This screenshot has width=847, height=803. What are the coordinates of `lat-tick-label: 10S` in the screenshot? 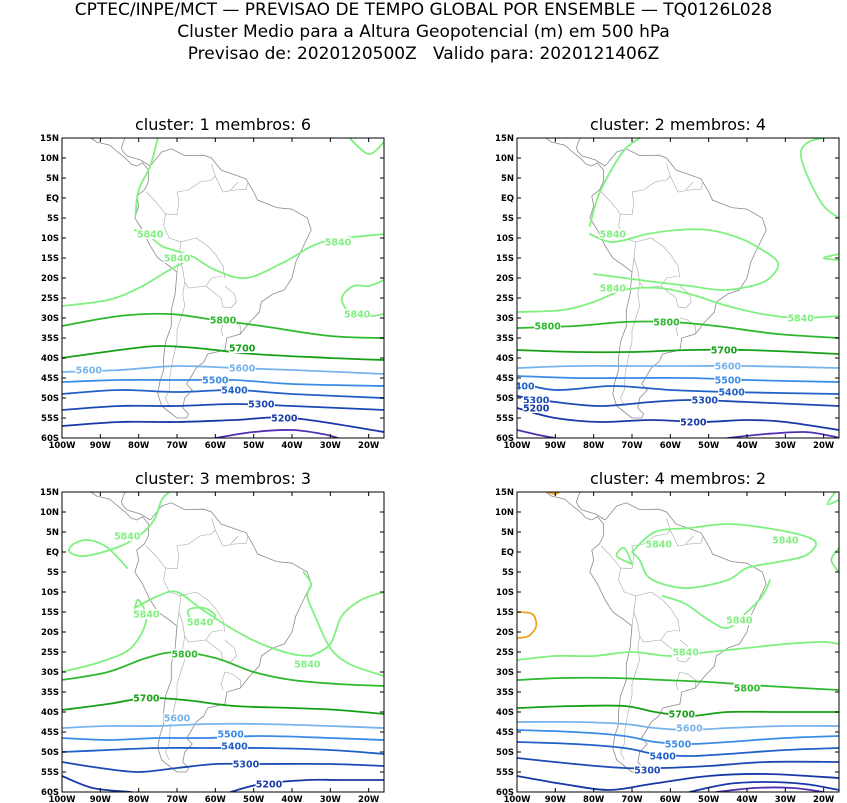 It's located at (505, 239).